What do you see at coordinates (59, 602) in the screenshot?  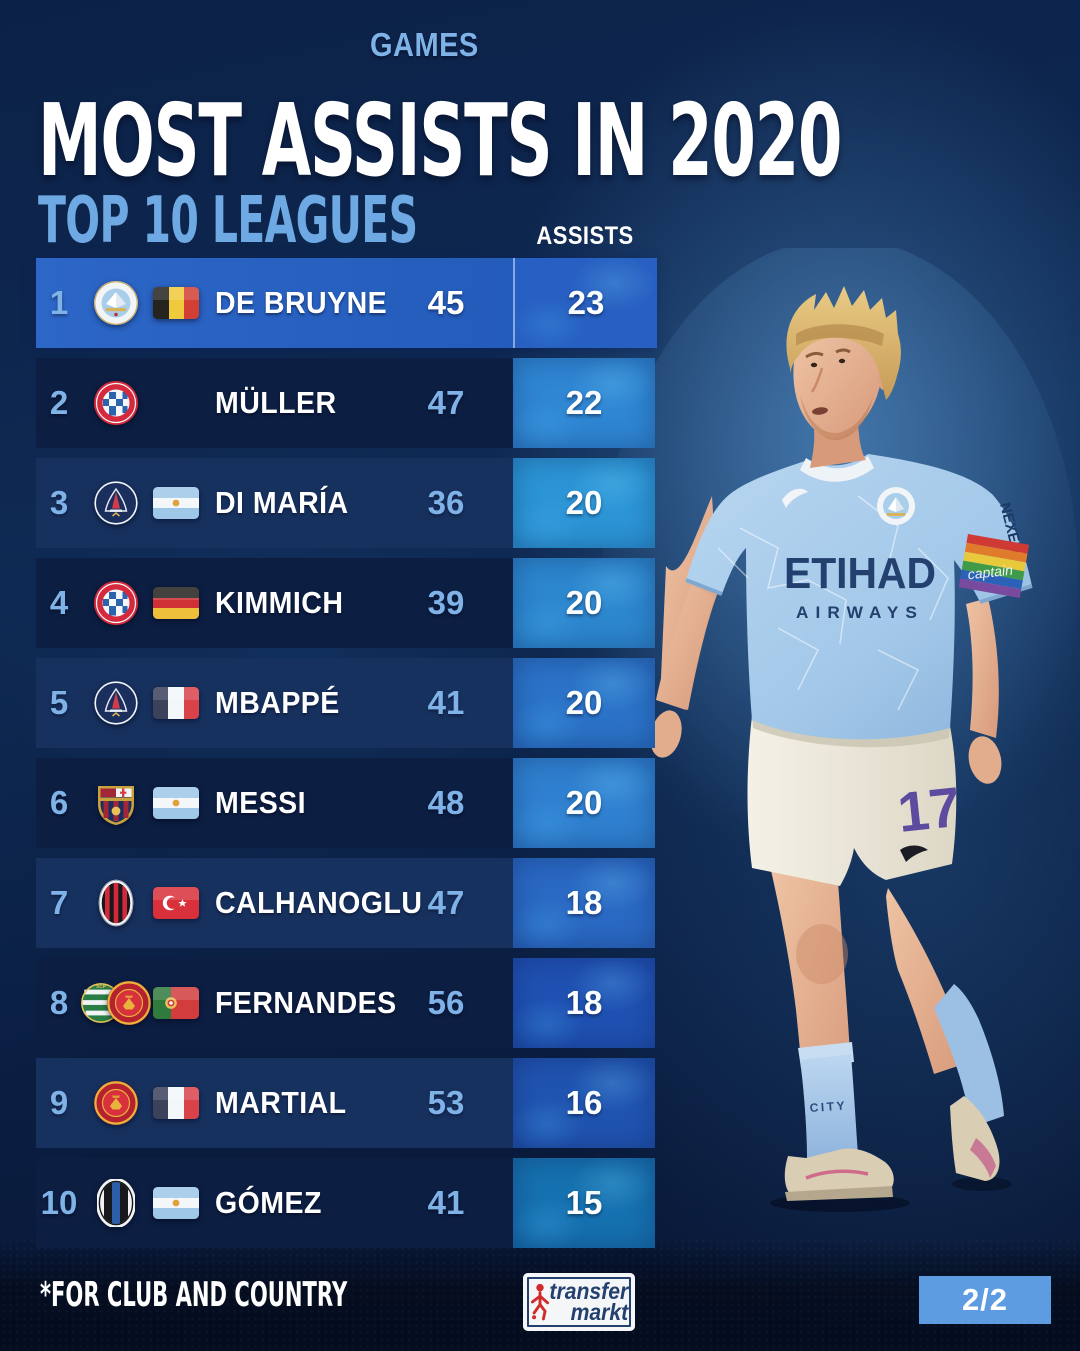 I see `rank-label: 4` at bounding box center [59, 602].